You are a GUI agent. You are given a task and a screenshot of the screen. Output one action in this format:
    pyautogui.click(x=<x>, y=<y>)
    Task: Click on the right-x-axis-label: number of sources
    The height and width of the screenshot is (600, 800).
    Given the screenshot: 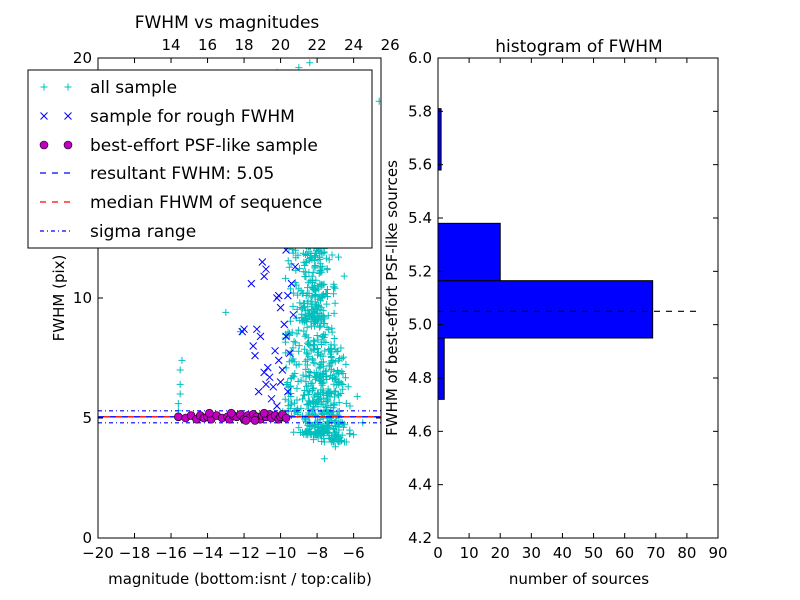 What is the action you would take?
    pyautogui.click(x=579, y=579)
    